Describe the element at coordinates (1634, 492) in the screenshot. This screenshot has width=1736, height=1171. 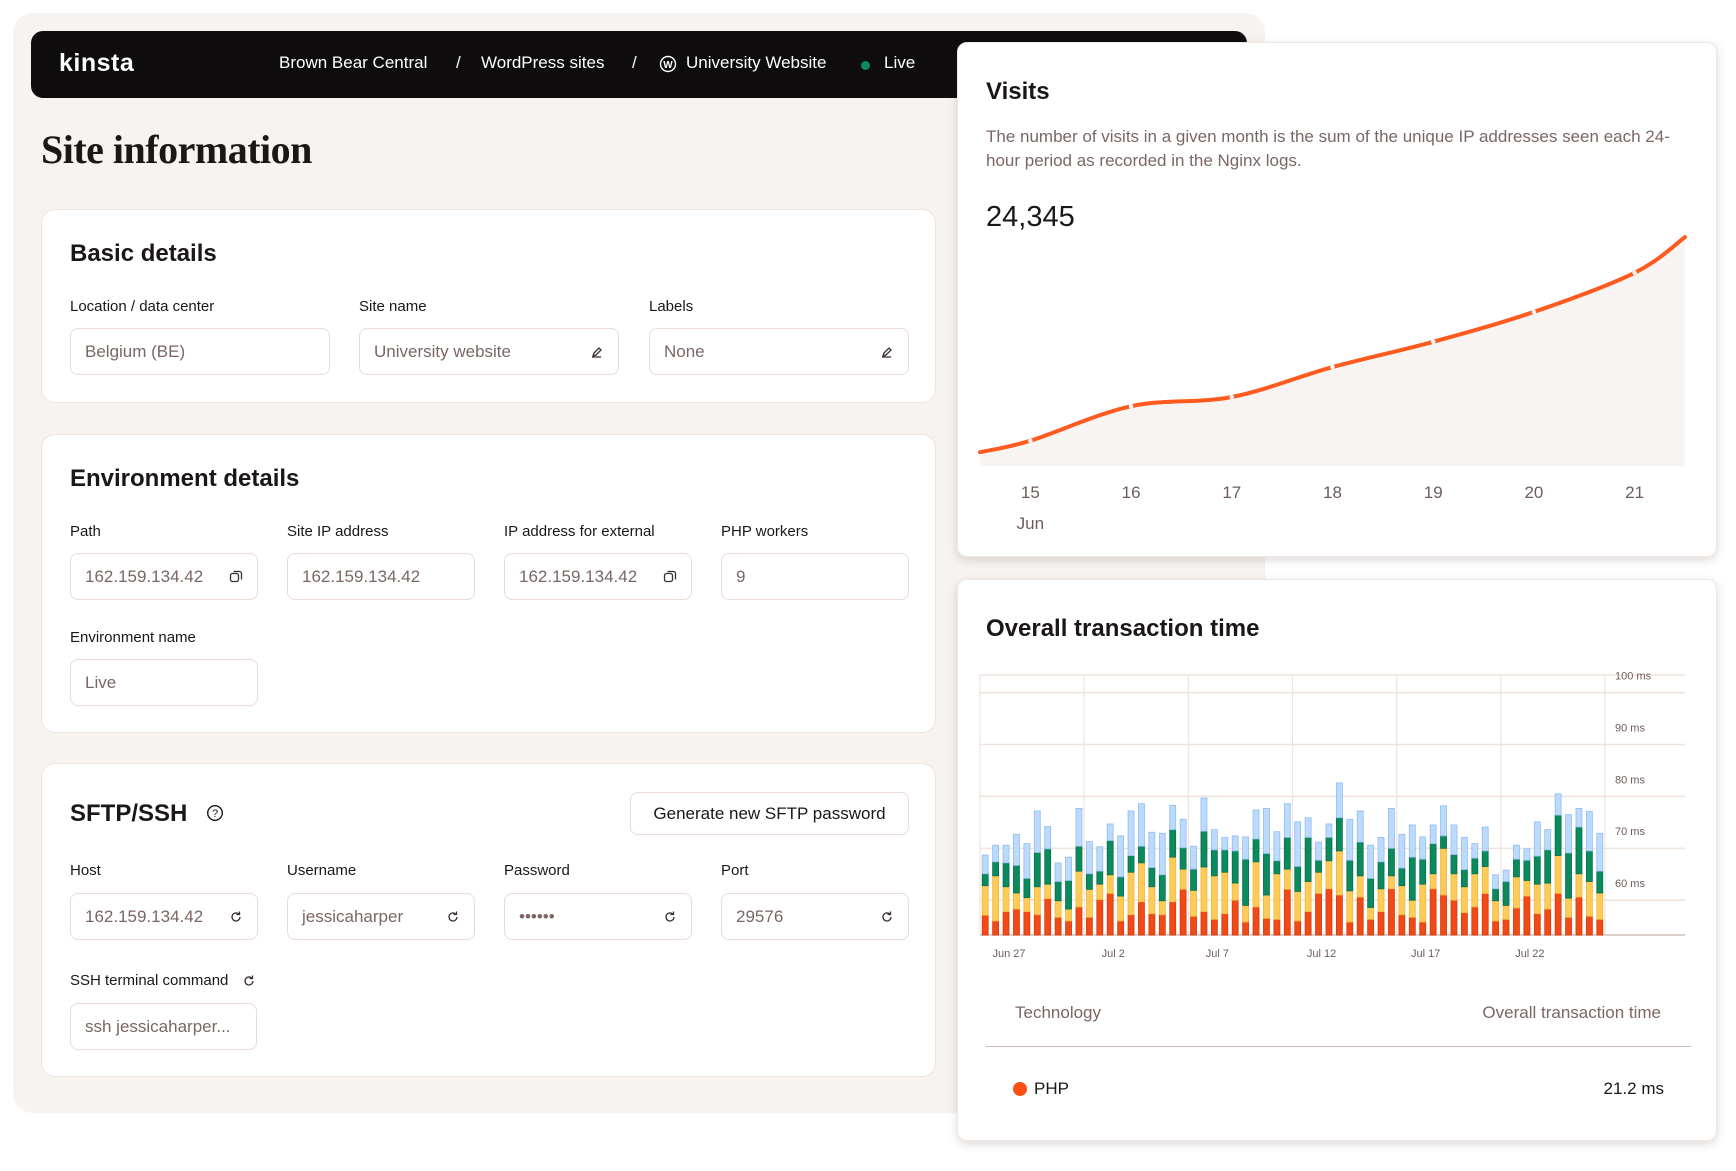
I see `visits-x-tick-label: 21` at that location.